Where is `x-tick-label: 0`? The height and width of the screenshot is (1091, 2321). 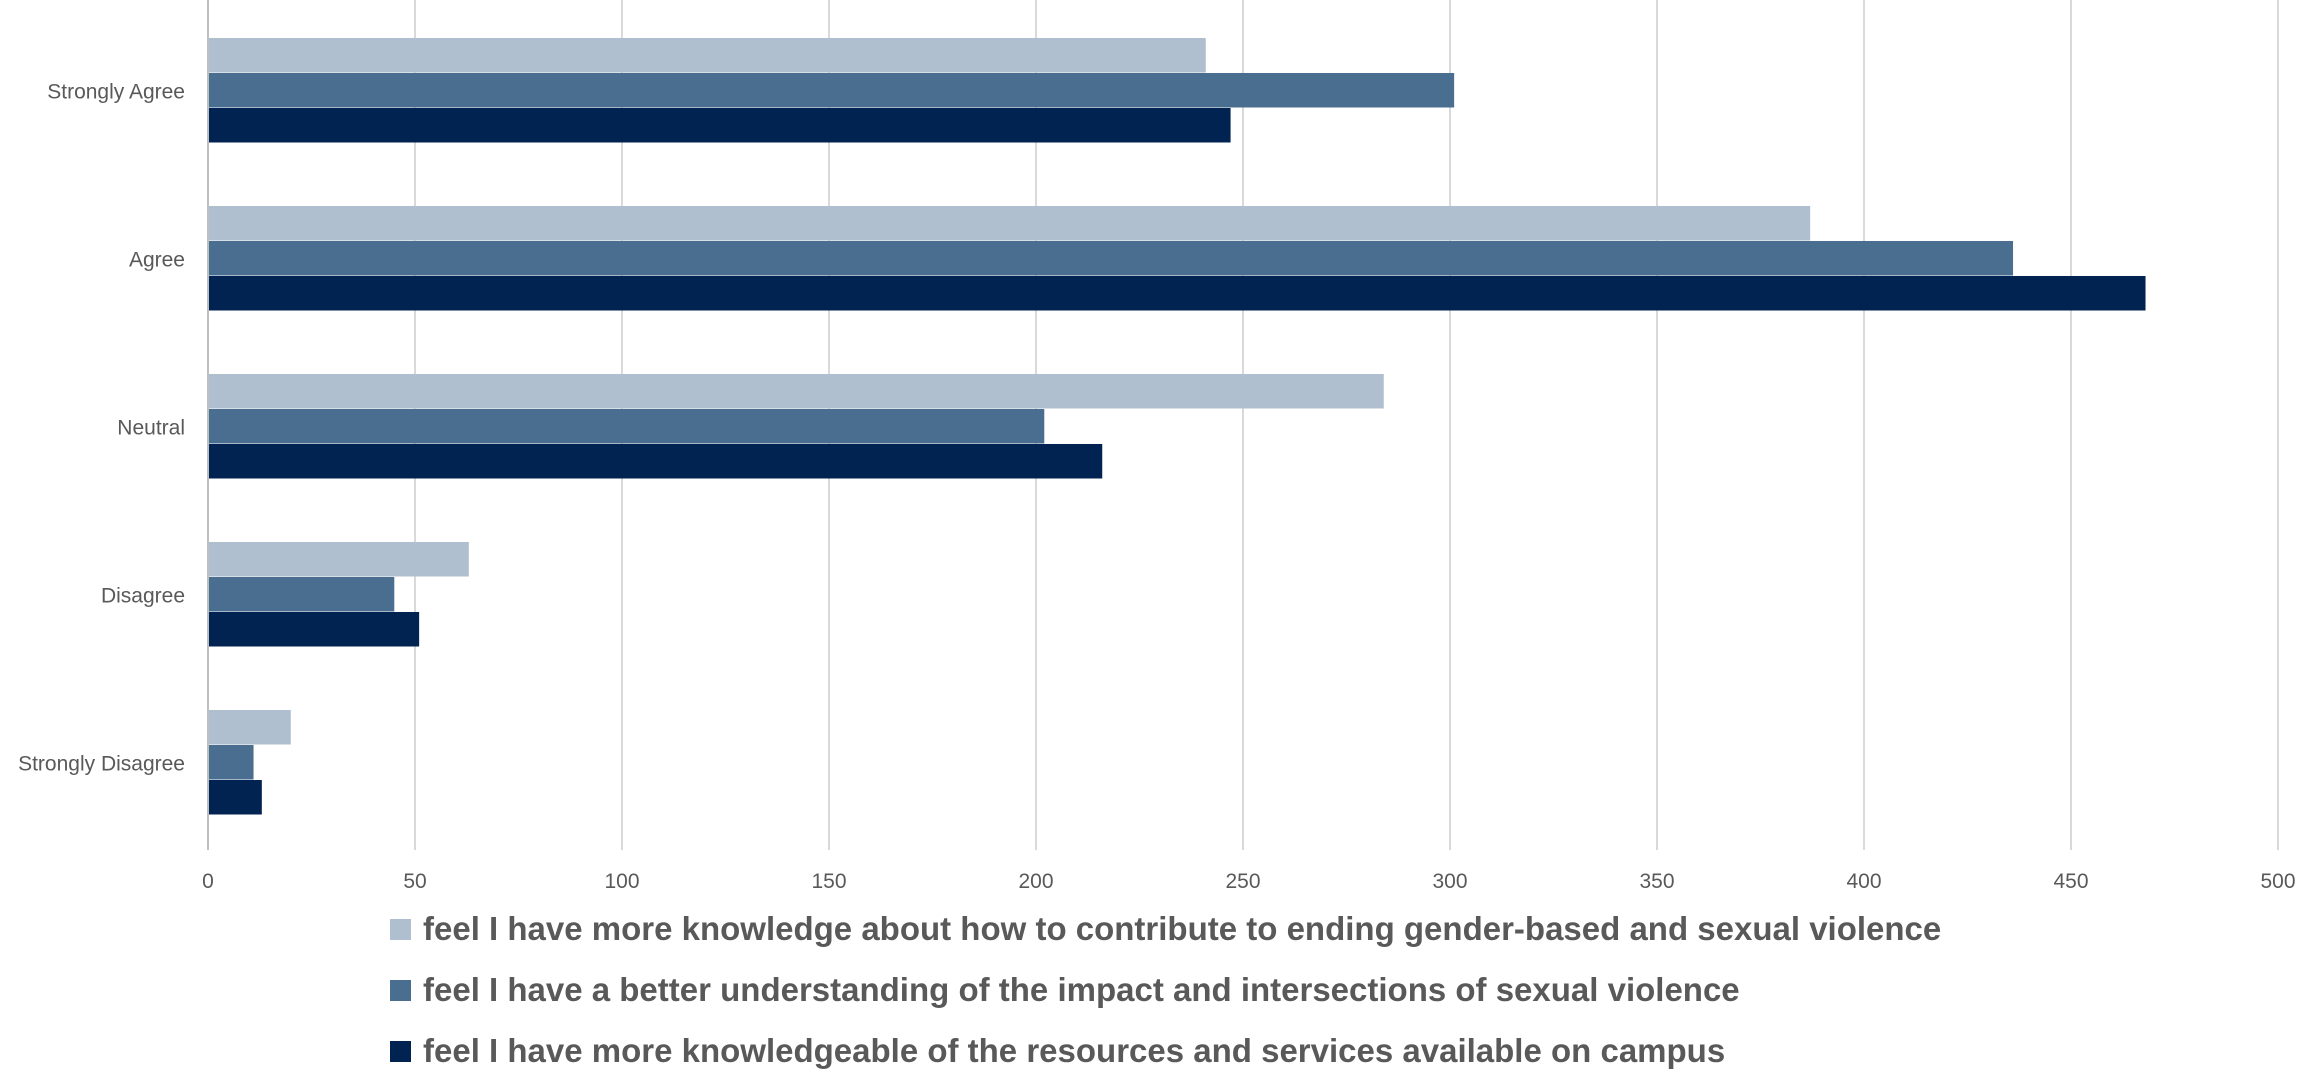
x-tick-label: 0 is located at coordinates (208, 881).